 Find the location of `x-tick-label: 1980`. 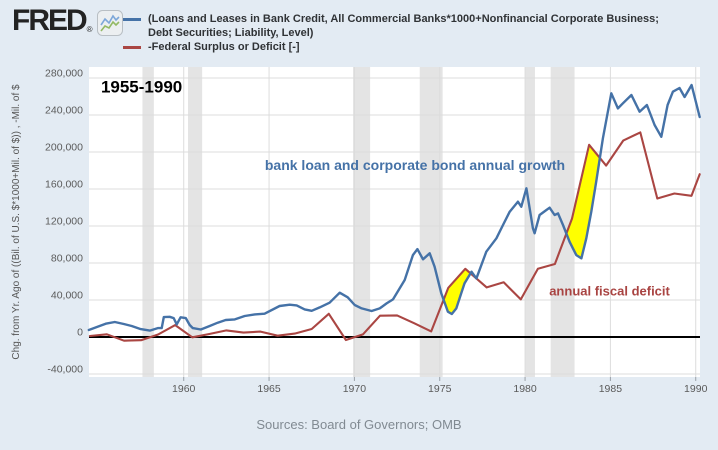

x-tick-label: 1980 is located at coordinates (525, 389).